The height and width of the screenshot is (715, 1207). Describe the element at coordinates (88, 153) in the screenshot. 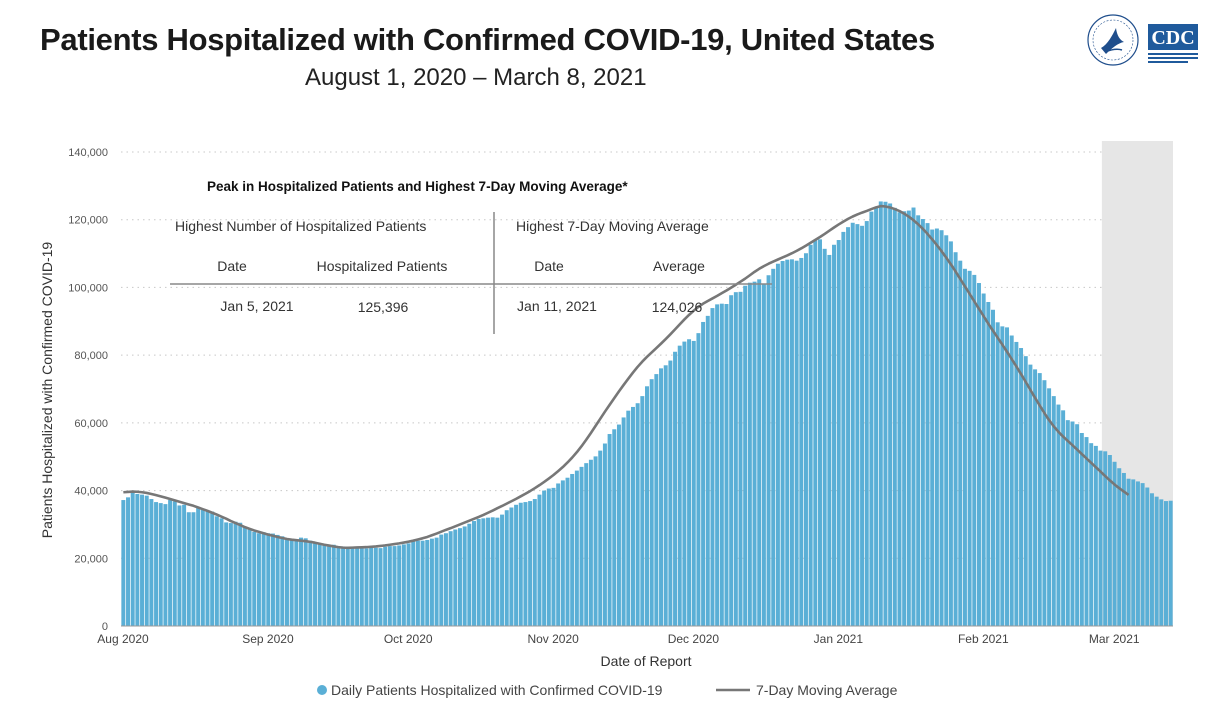

I see `y-tick-label: 140,000` at that location.